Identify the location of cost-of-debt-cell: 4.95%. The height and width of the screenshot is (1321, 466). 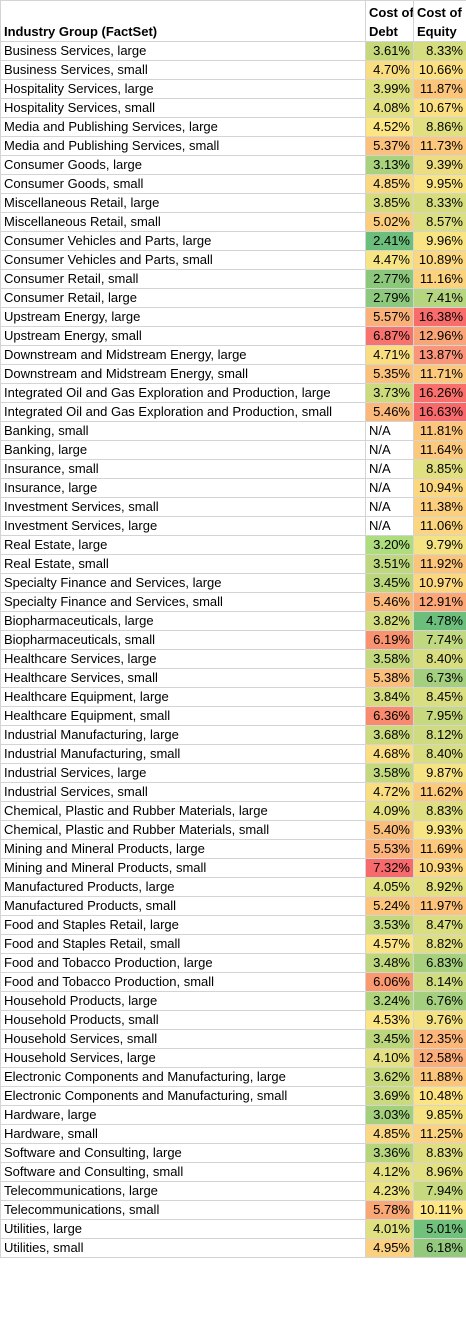
(389, 1248).